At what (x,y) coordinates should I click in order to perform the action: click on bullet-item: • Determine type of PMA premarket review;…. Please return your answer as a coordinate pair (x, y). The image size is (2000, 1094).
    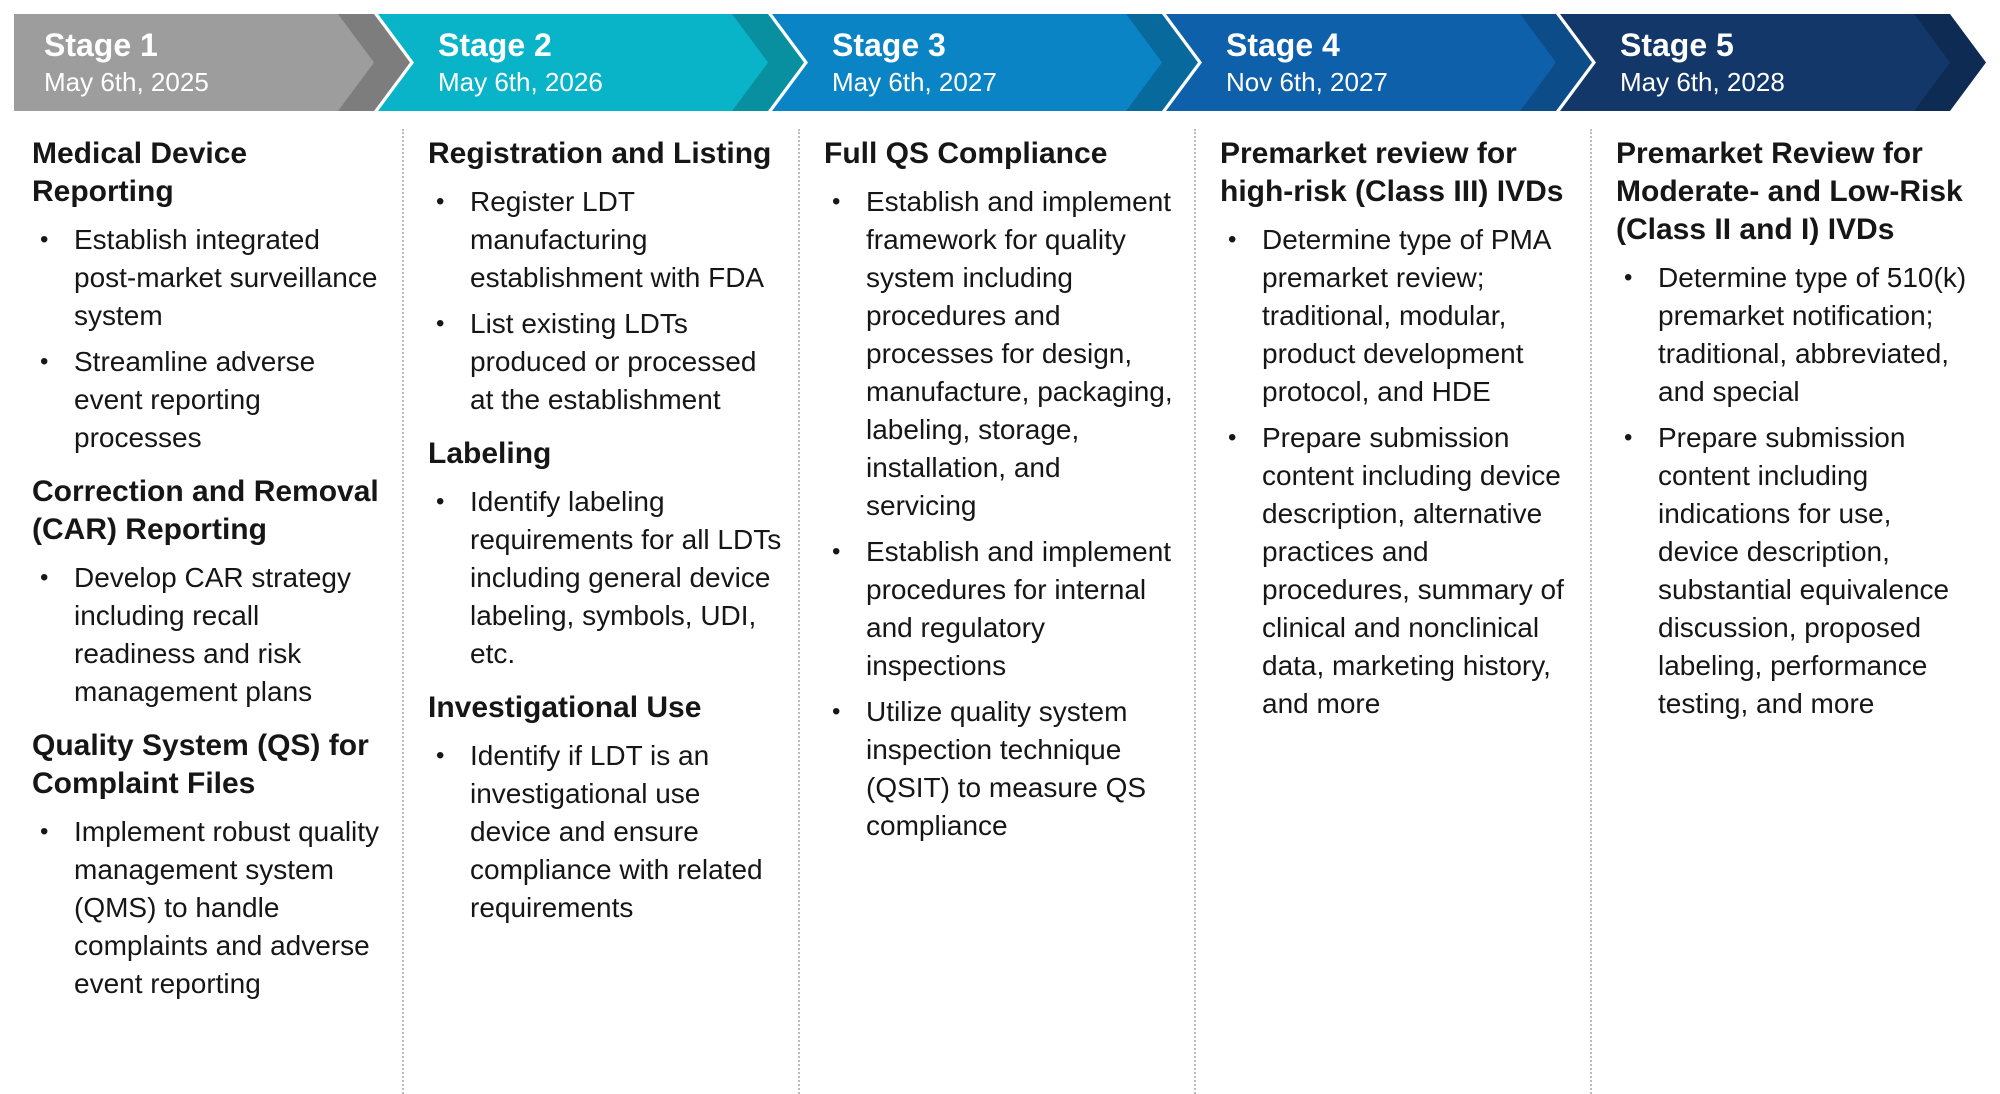
    Looking at the image, I should click on (1397, 316).